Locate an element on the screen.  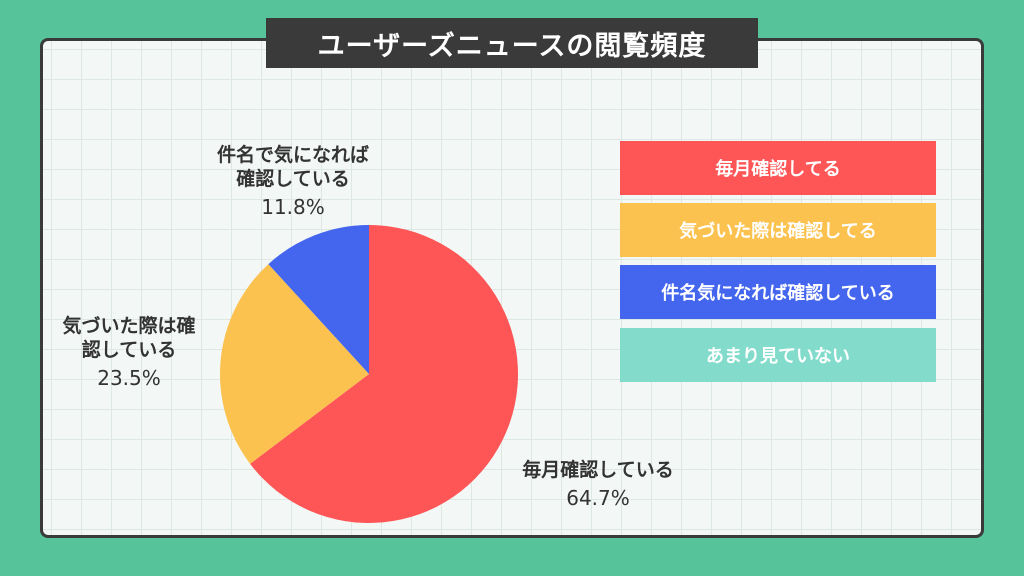
legend-item-maitsuki: 毎月確認してる is located at coordinates (778, 168).